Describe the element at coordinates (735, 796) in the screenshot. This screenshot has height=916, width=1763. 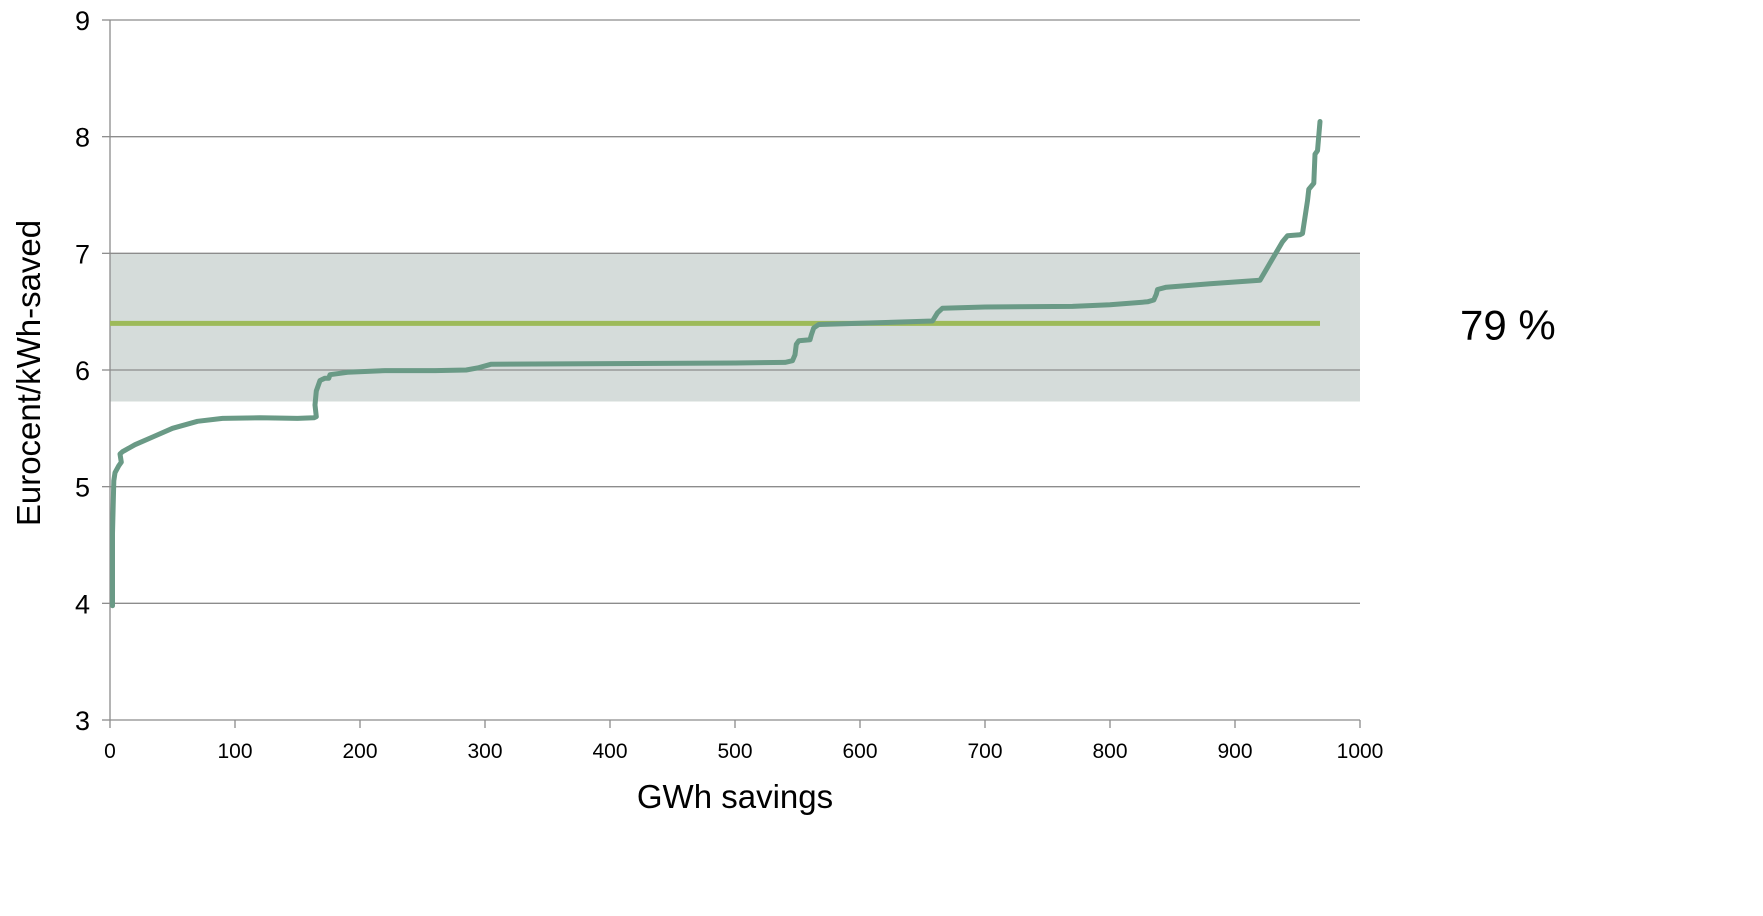
I see `x-axis-title: GWh savings` at that location.